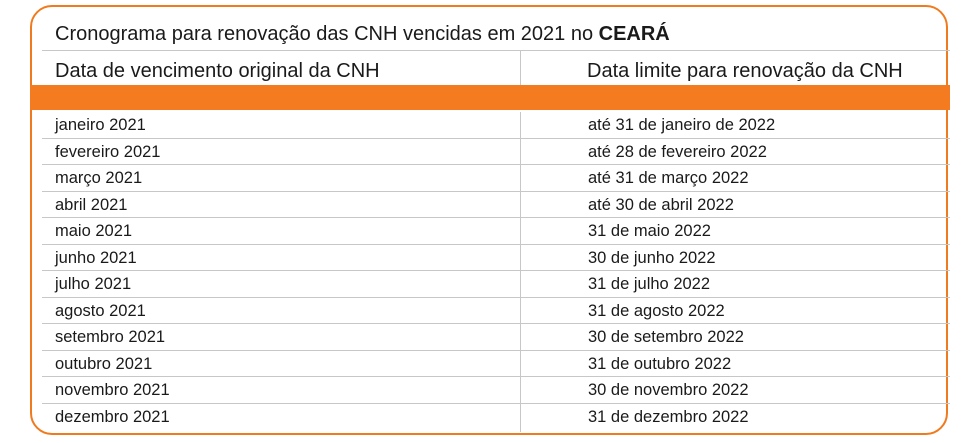 This screenshot has height=443, width=980. Describe the element at coordinates (661, 204) in the screenshot. I see `cell-limit-date: até 30 de abril 2022` at that location.